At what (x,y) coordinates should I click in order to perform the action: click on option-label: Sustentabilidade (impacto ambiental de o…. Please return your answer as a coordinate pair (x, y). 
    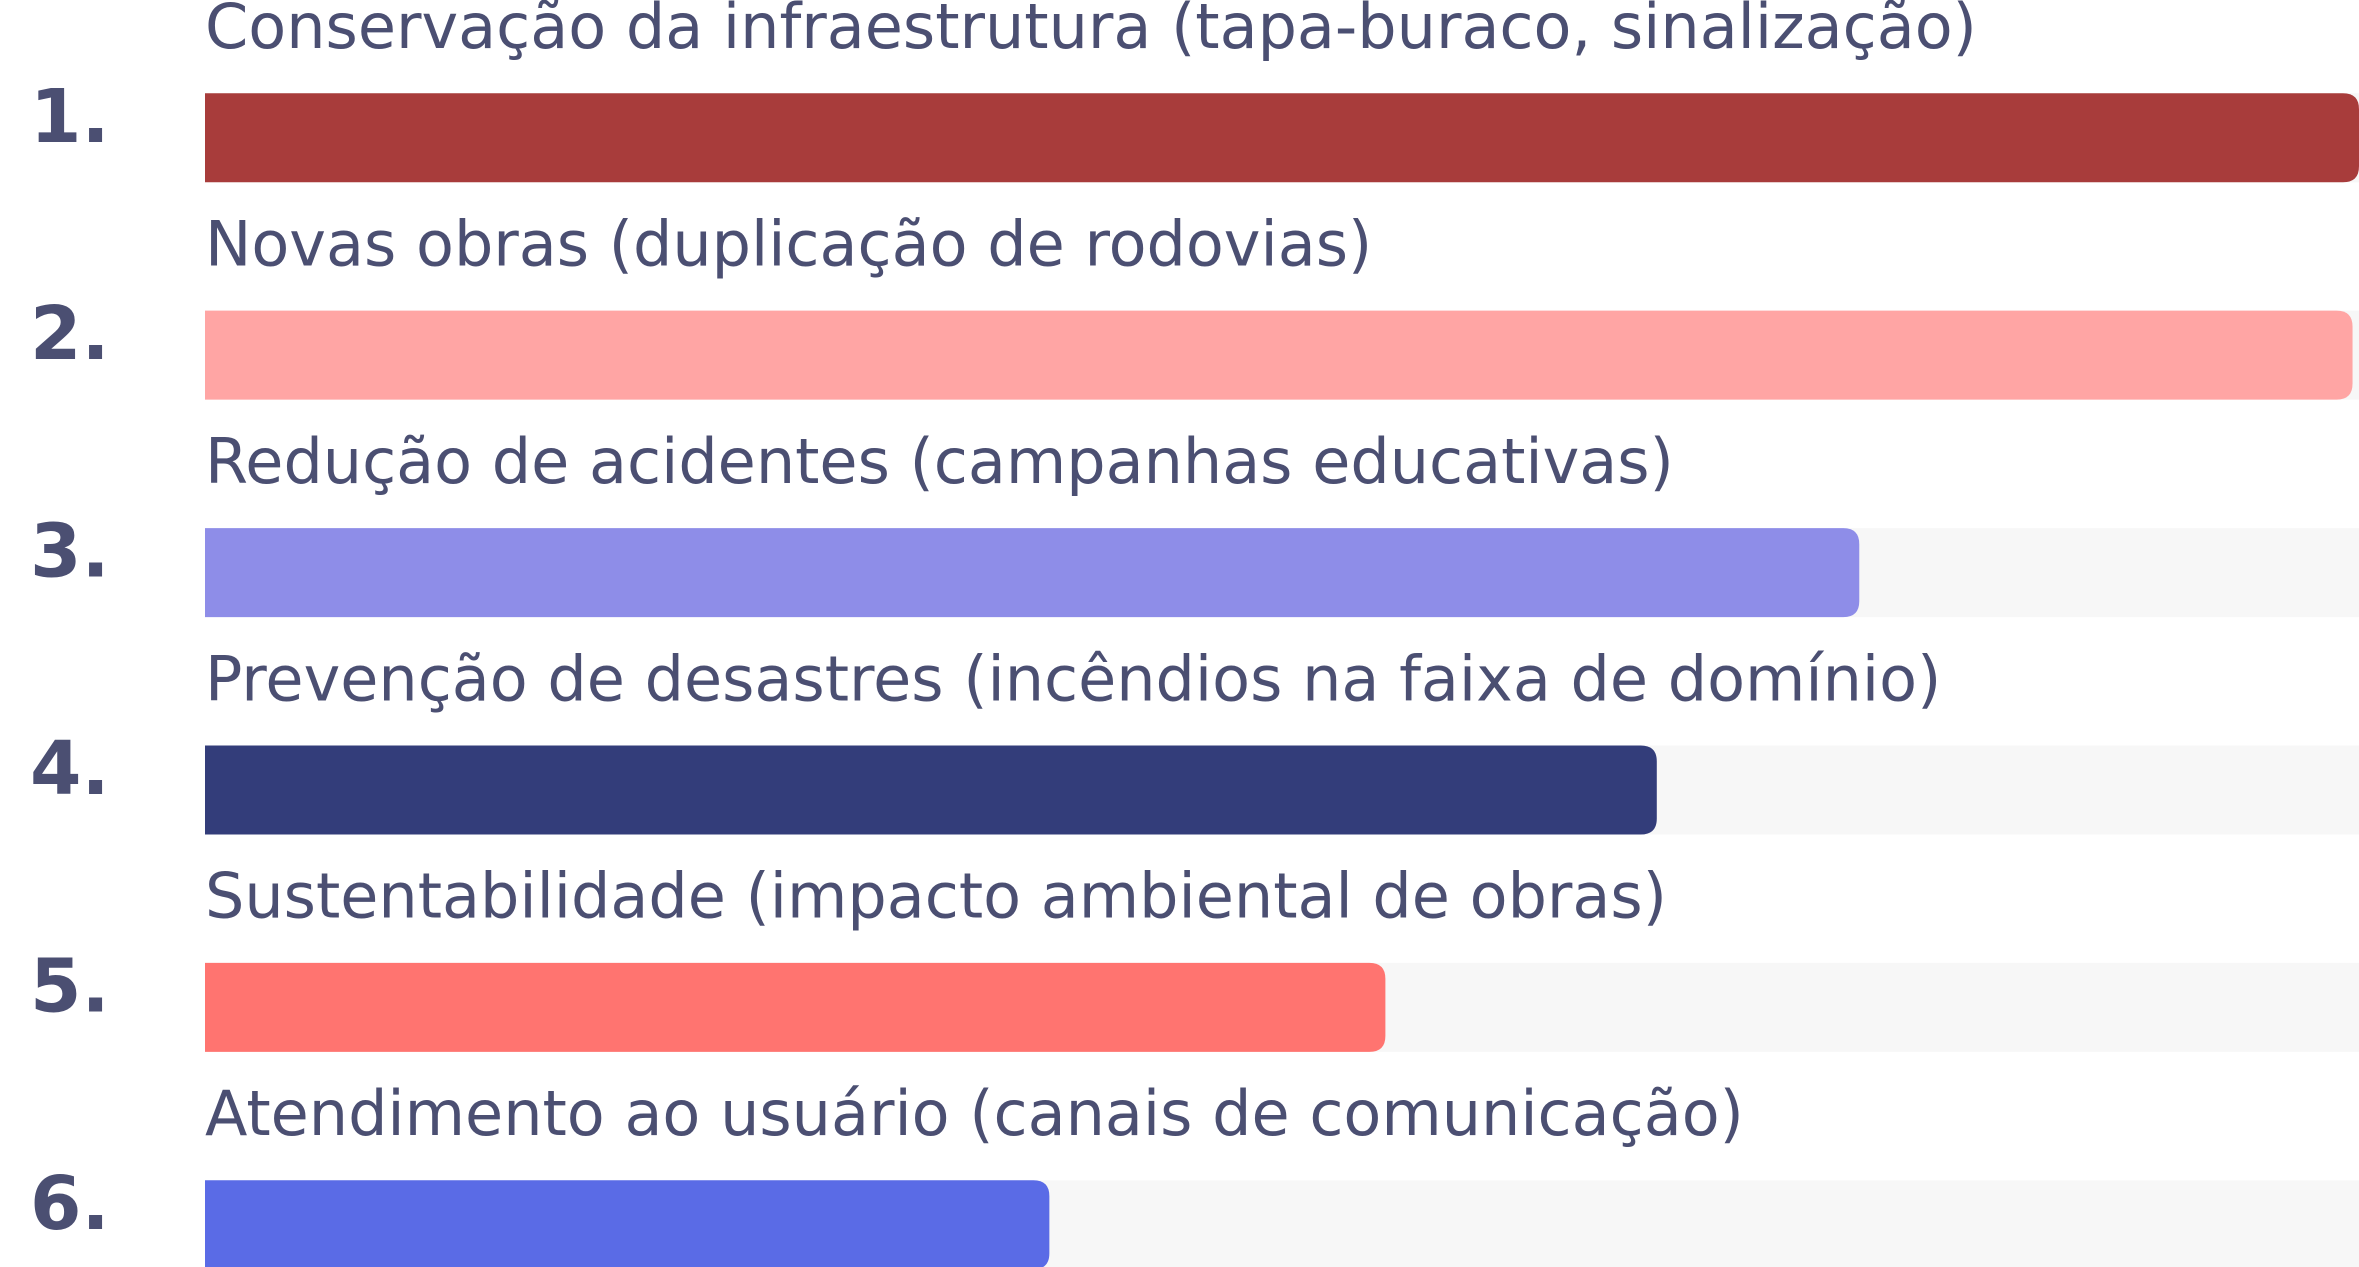
    Looking at the image, I should click on (936, 896).